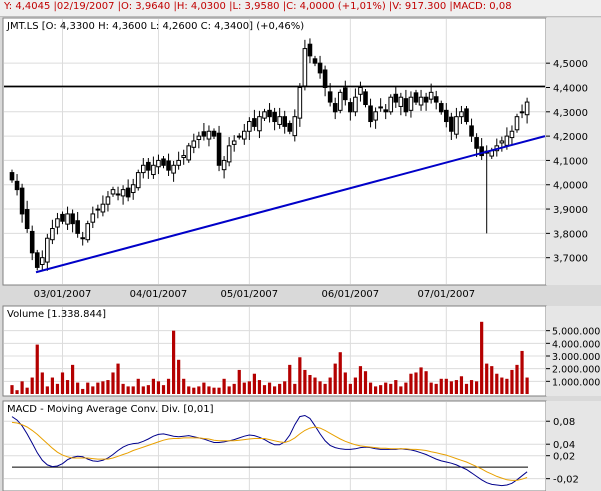 The width and height of the screenshot is (601, 491). Describe the element at coordinates (562, 451) in the screenshot. I see `macd-y-axis: 0,08 0,040,02 -0,02` at that location.